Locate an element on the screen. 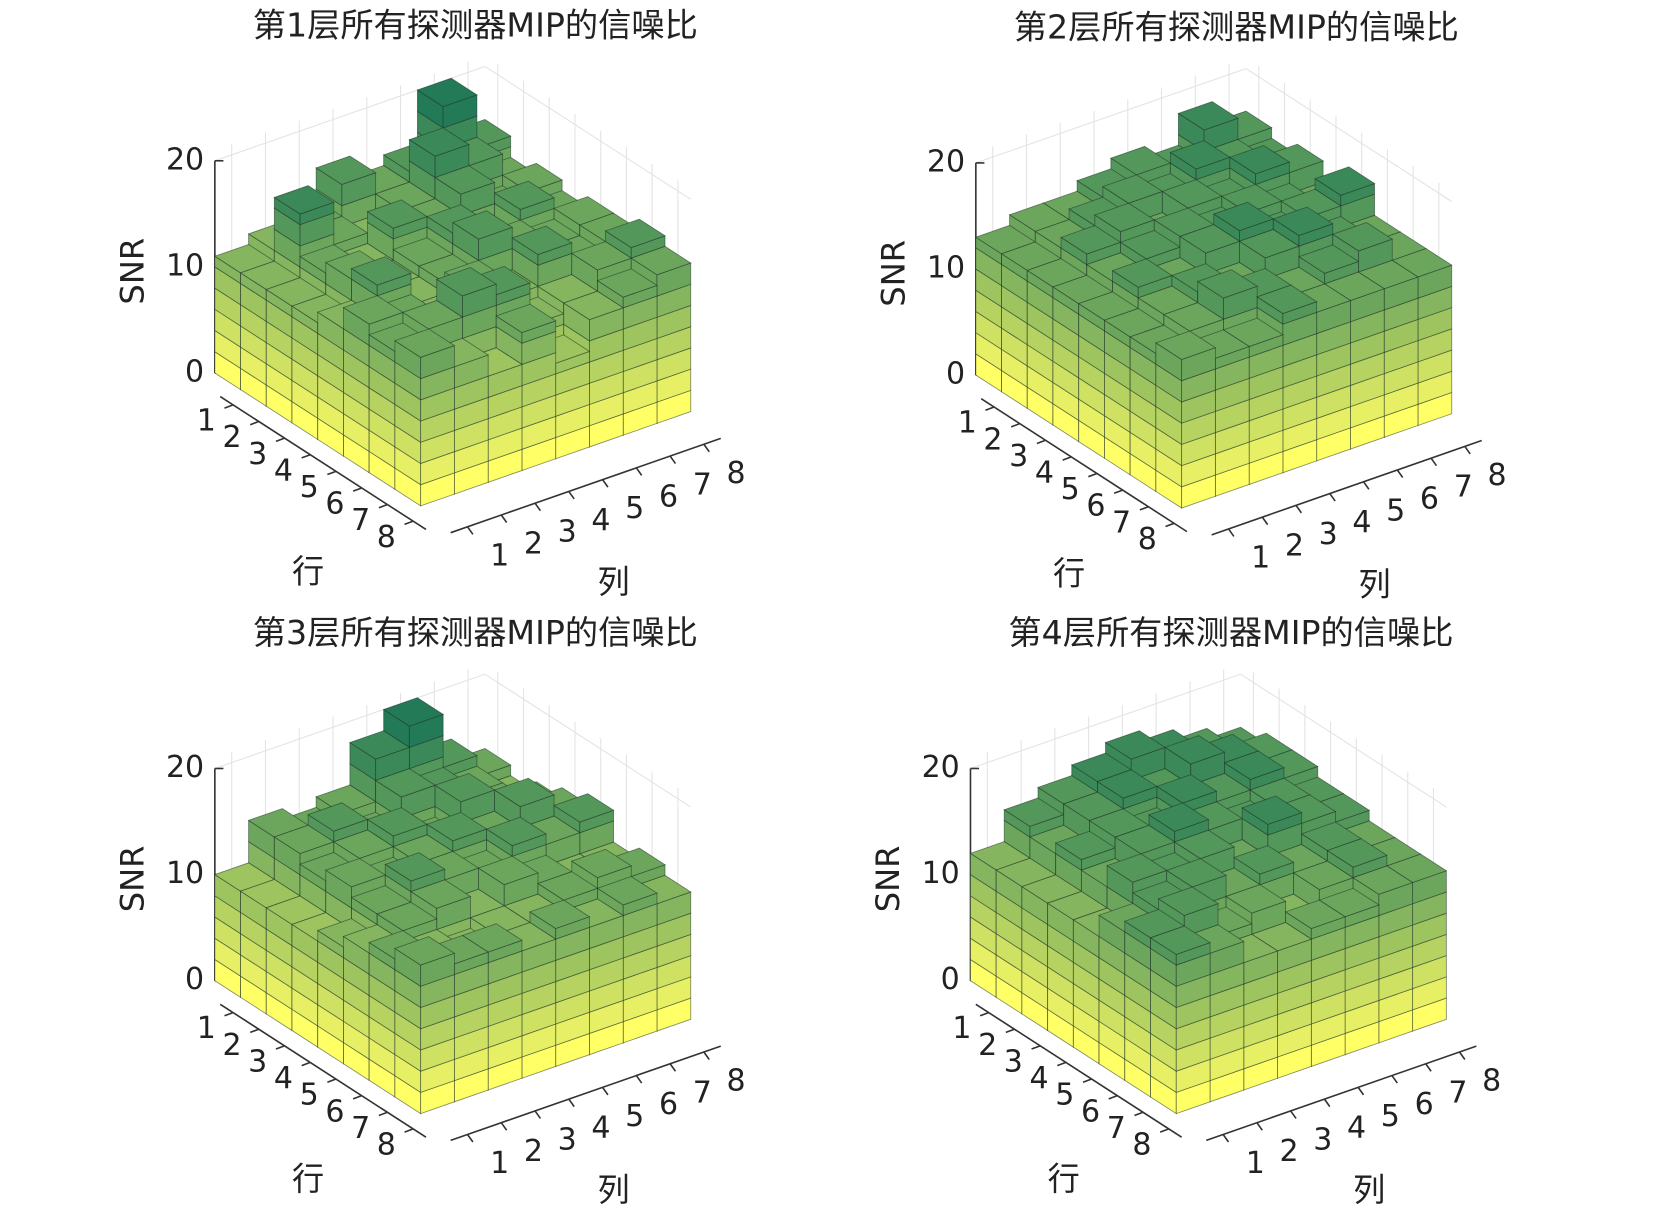 The height and width of the screenshot is (1209, 1673). col-axis-label: 列 is located at coordinates (613, 1190).